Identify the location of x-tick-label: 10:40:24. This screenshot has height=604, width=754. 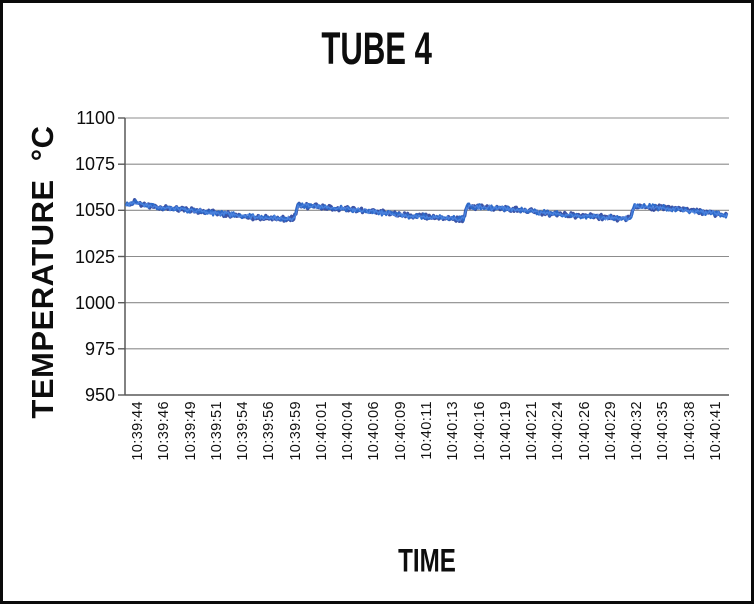
(558, 431).